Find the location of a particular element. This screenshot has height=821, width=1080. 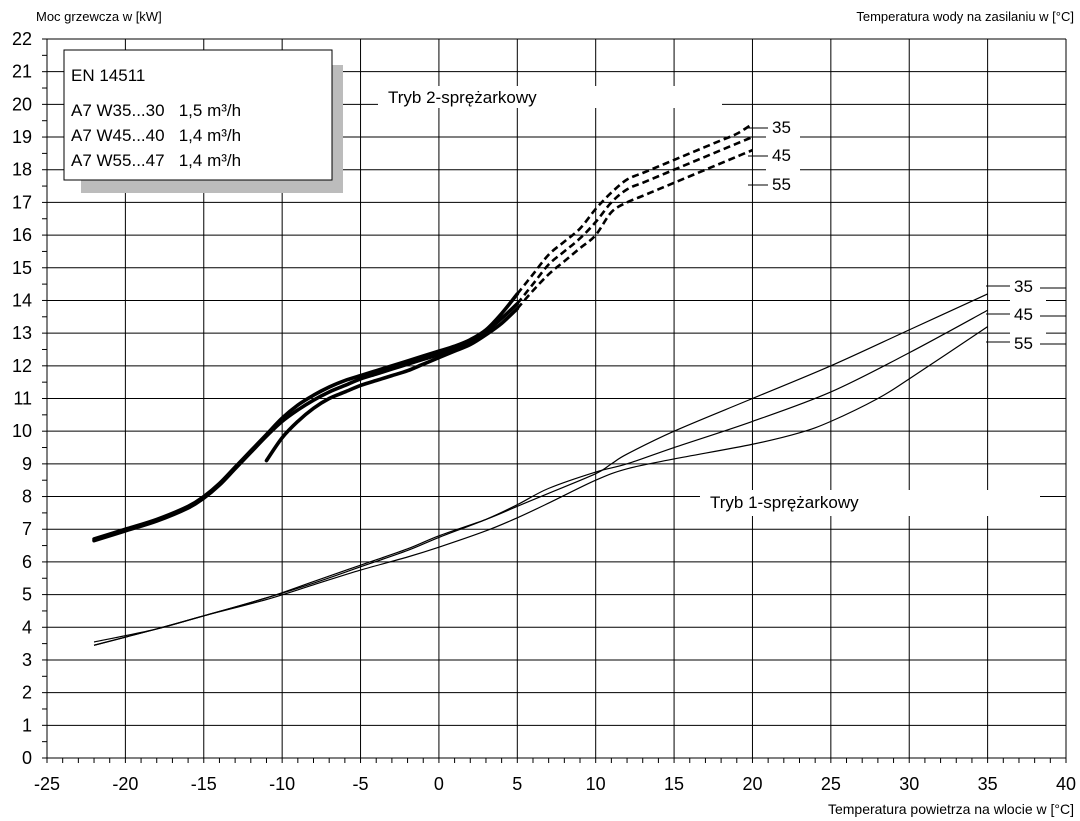

y-tick-label: 17 is located at coordinates (22, 202).